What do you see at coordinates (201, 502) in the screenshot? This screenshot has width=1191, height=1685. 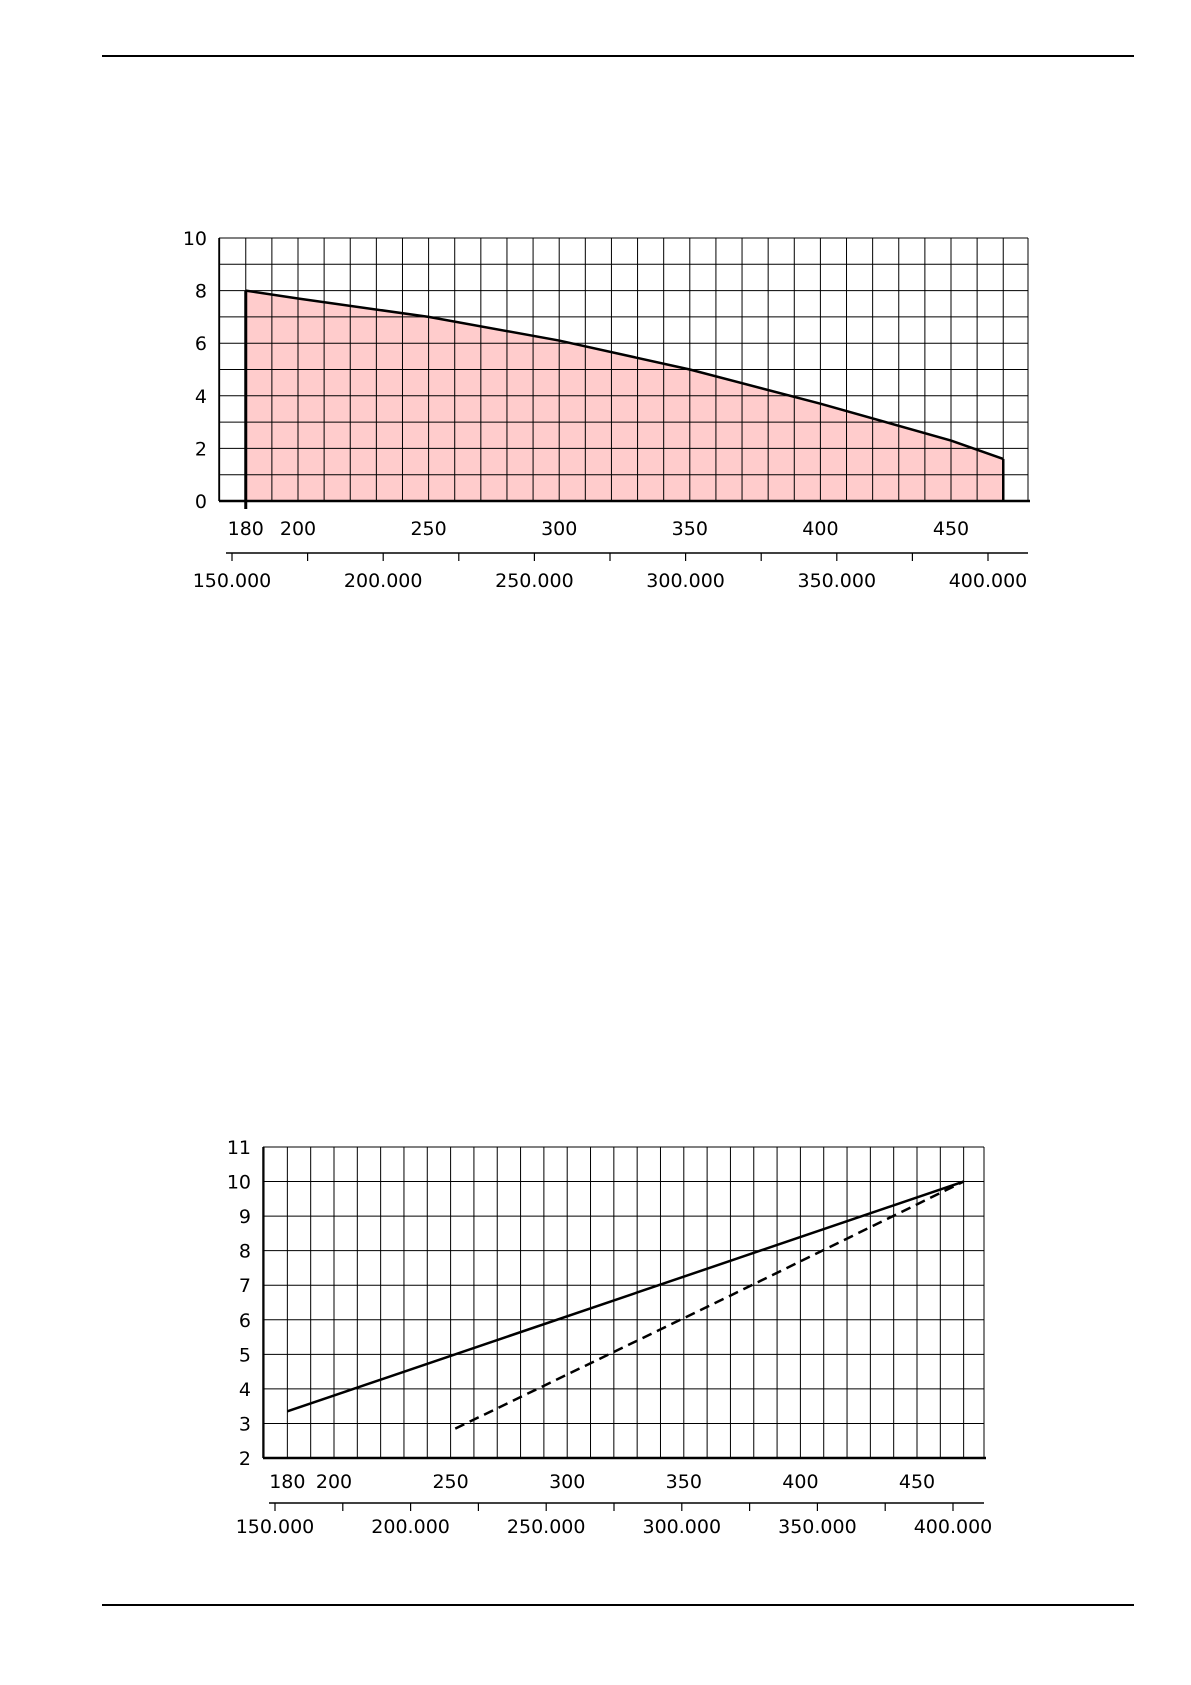 I see `y-tick-label: 0` at bounding box center [201, 502].